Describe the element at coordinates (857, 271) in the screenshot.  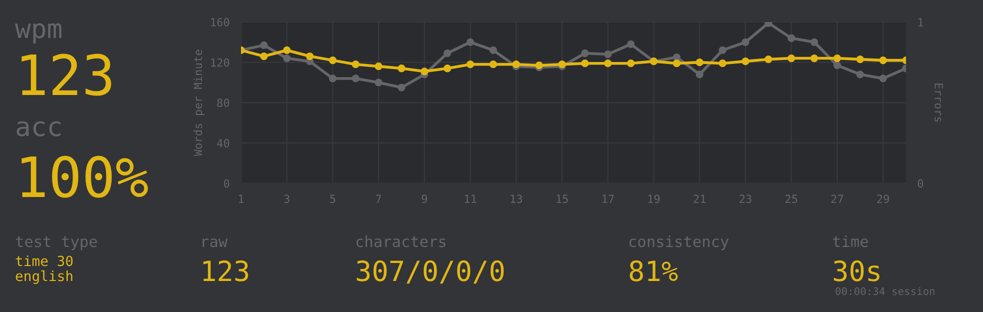
I see `text: 30s` at that location.